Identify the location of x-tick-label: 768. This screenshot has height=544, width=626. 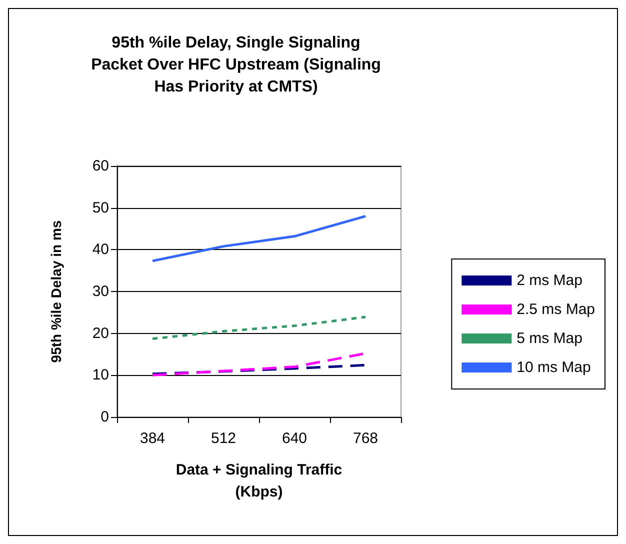
(365, 438).